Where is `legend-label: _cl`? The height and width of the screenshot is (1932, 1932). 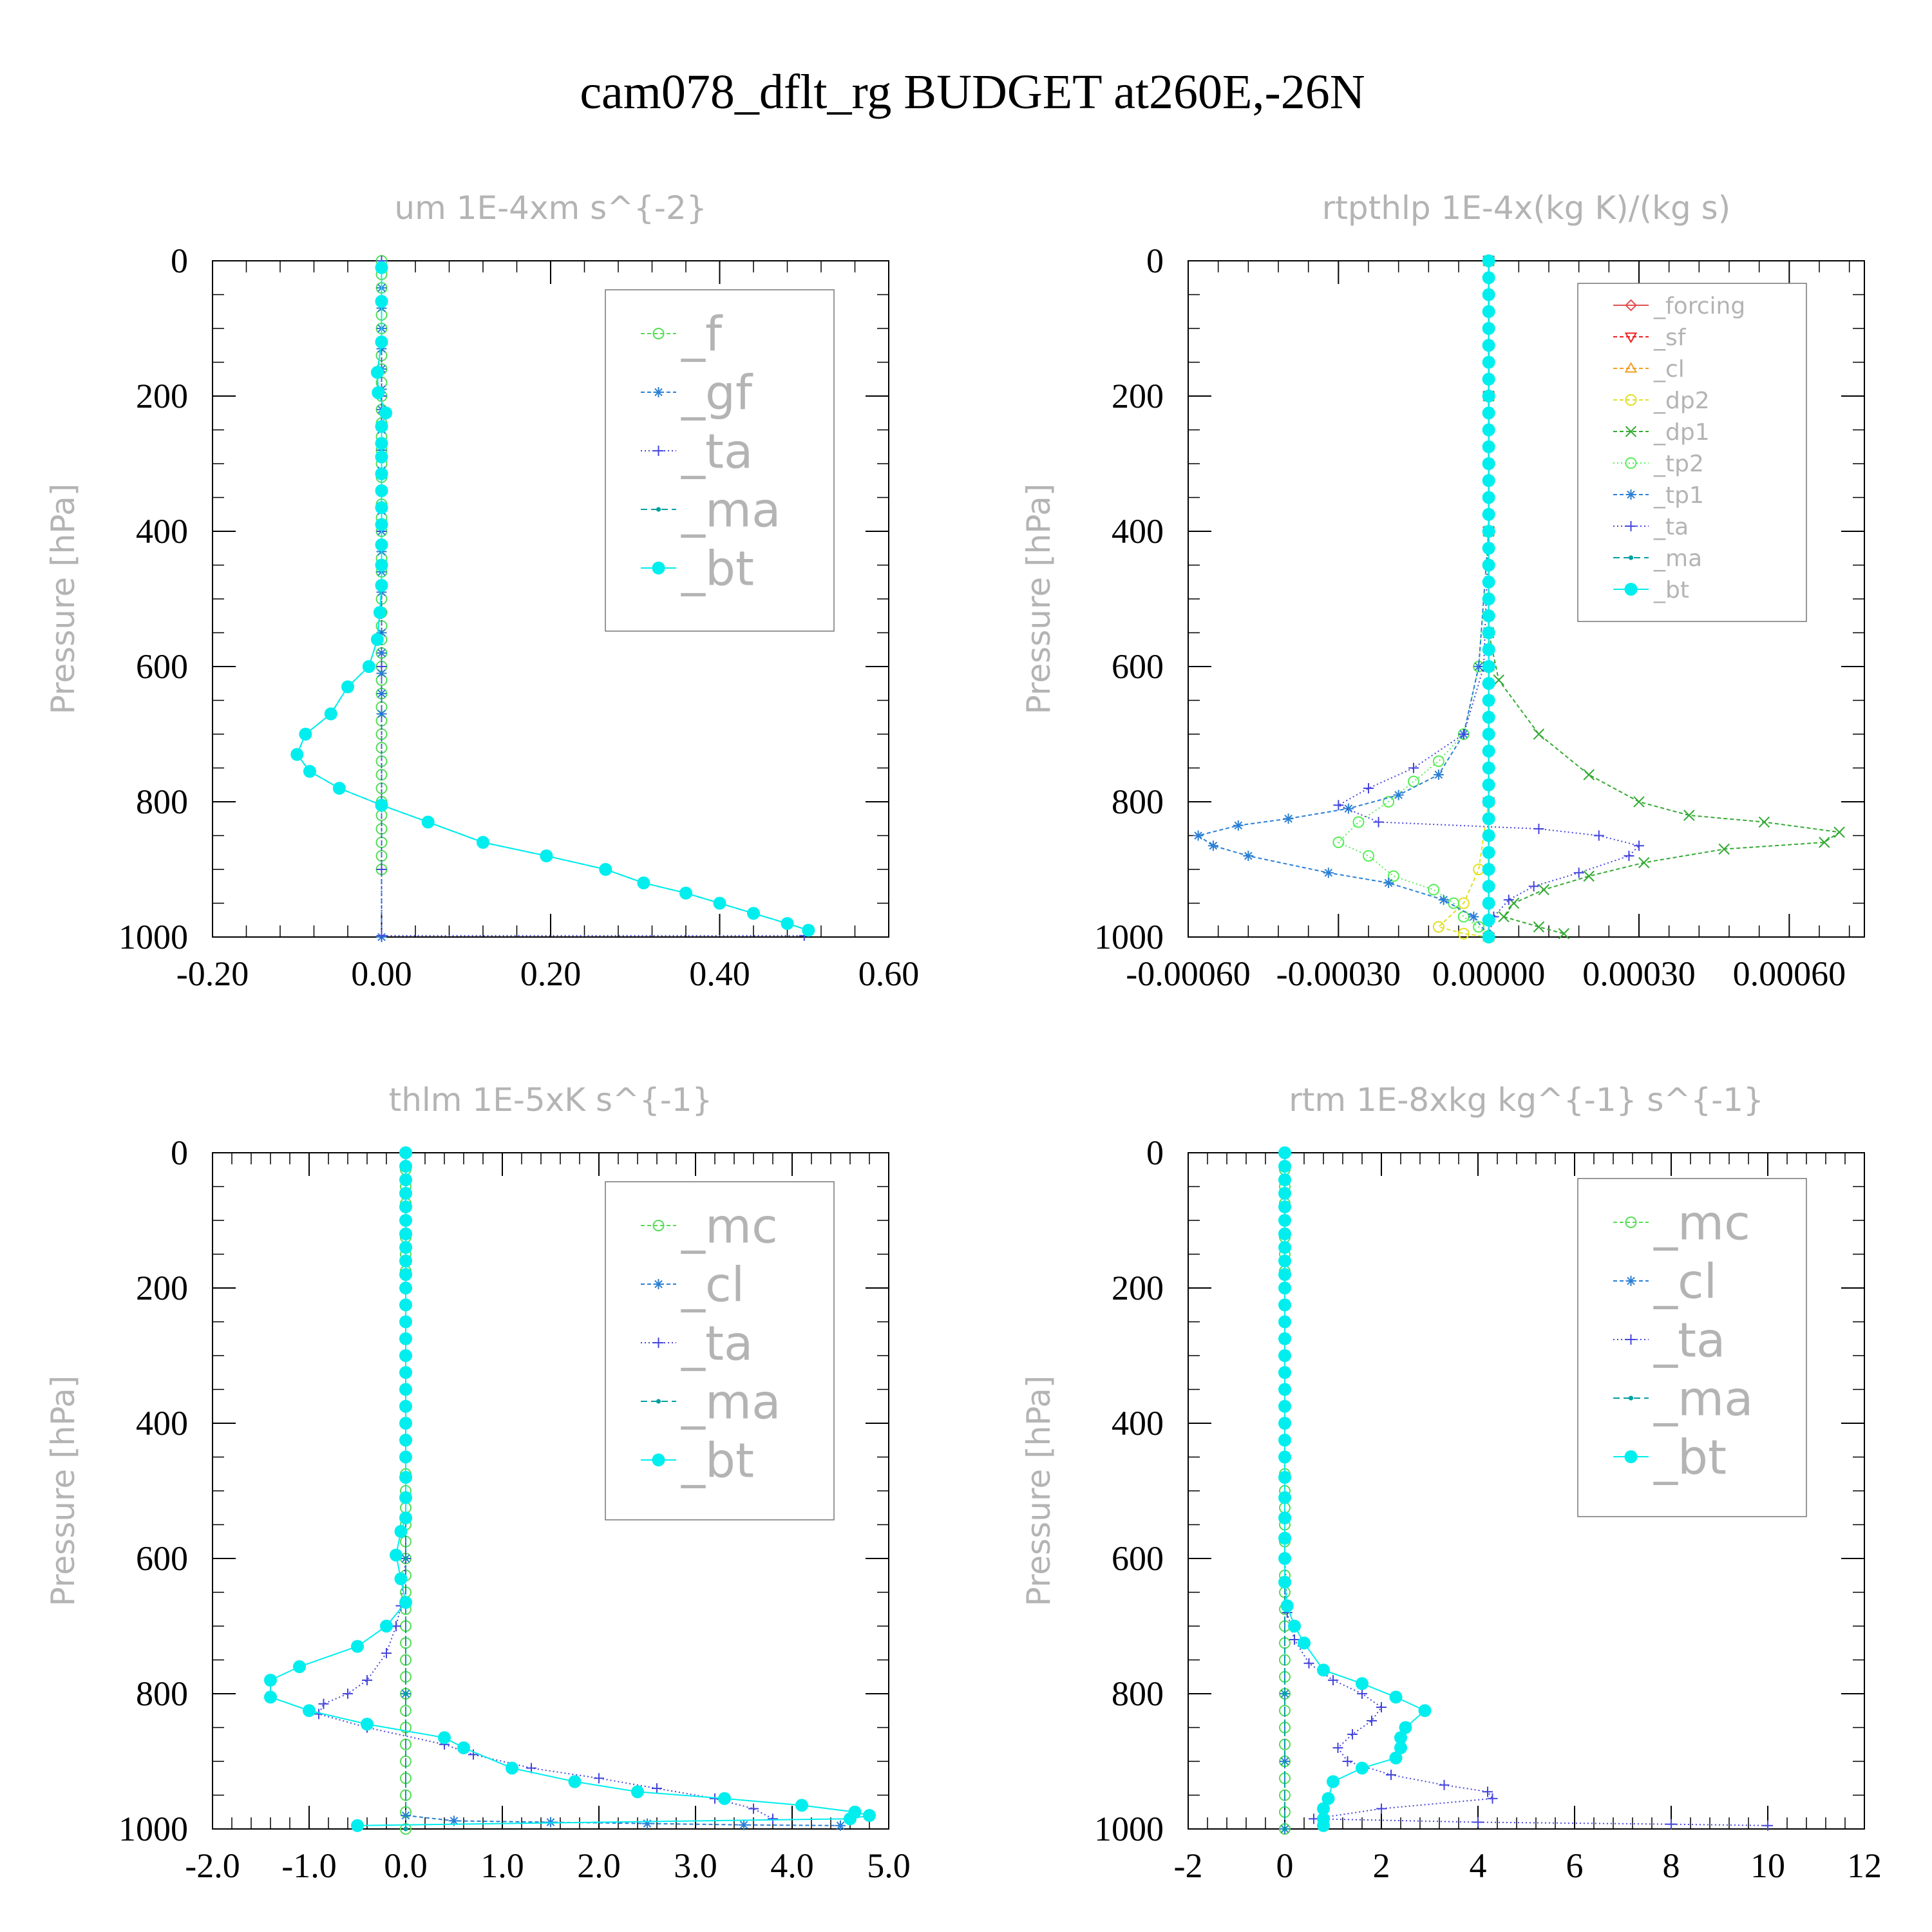 legend-label: _cl is located at coordinates (1669, 369).